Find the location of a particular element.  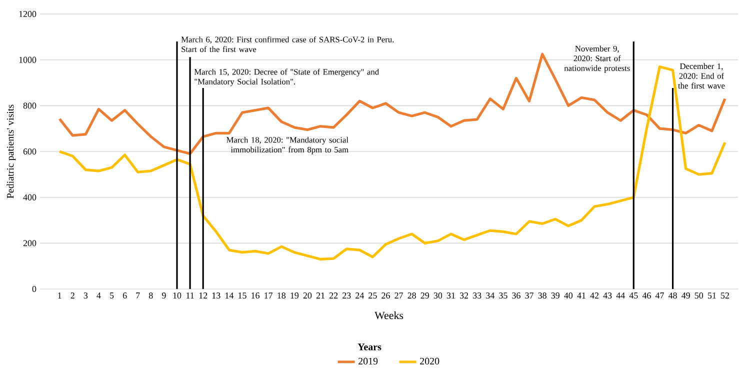

x-tick-label: 9 is located at coordinates (164, 295).